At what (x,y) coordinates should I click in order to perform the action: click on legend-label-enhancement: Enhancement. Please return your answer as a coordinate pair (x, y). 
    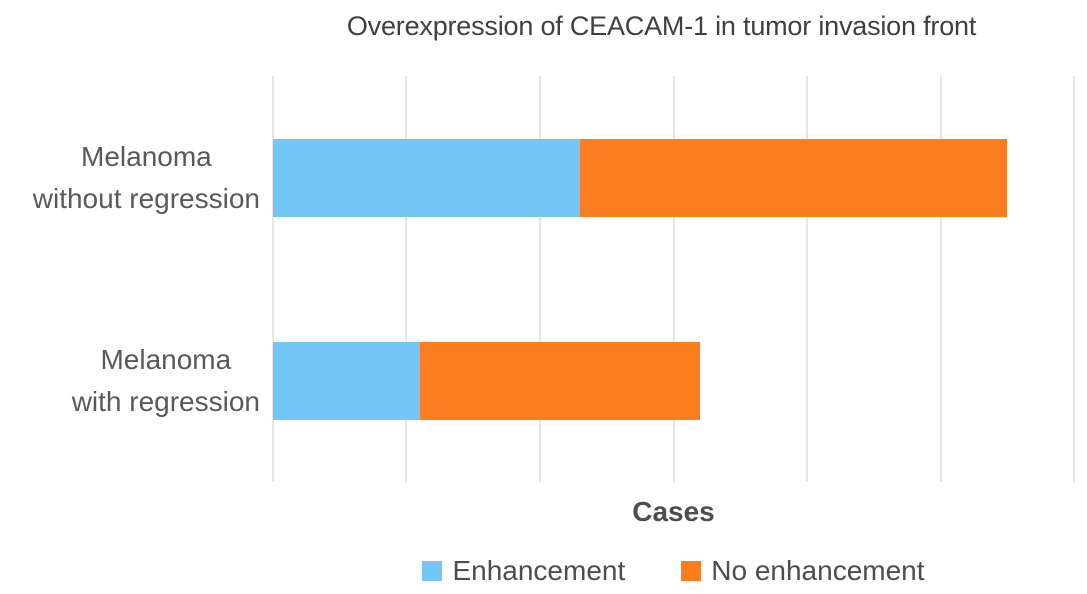
    Looking at the image, I should click on (539, 570).